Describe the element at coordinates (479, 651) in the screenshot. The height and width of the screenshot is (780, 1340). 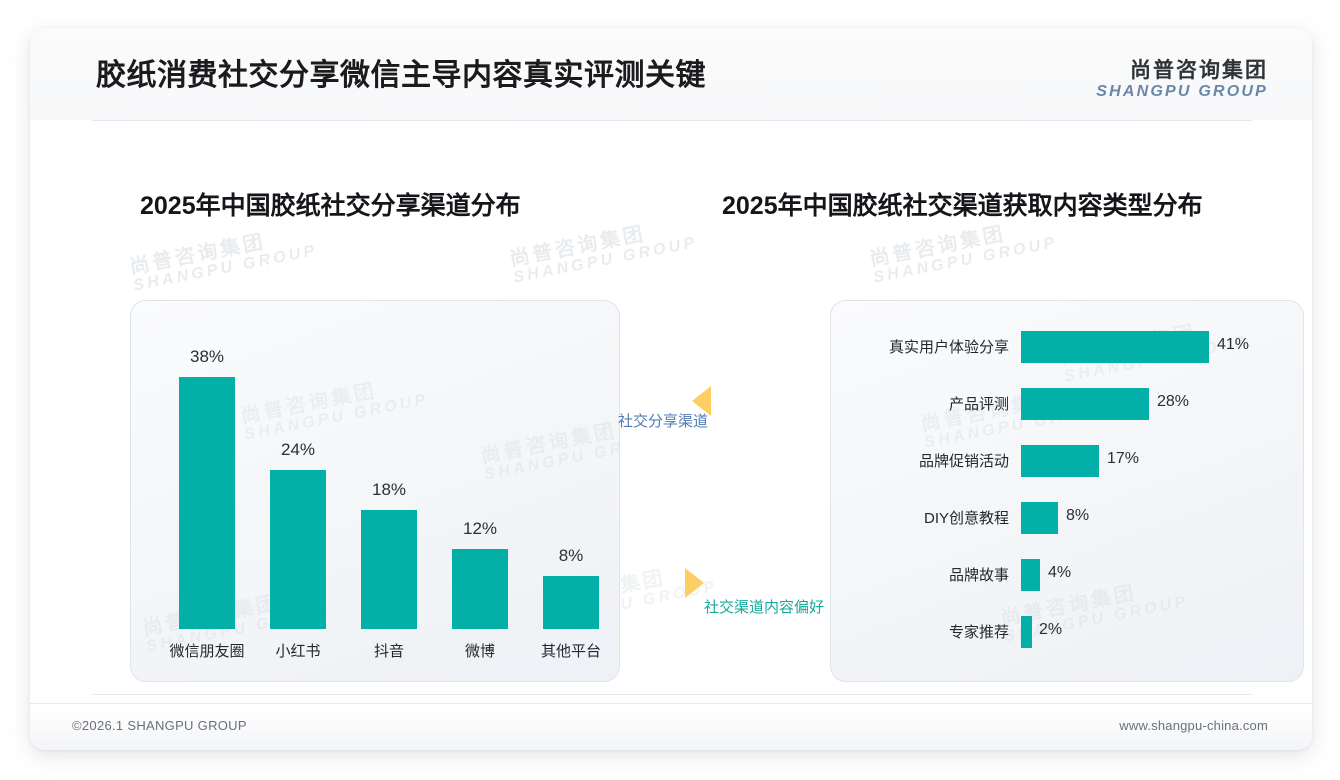
I see `bar-category-label: 微博` at that location.